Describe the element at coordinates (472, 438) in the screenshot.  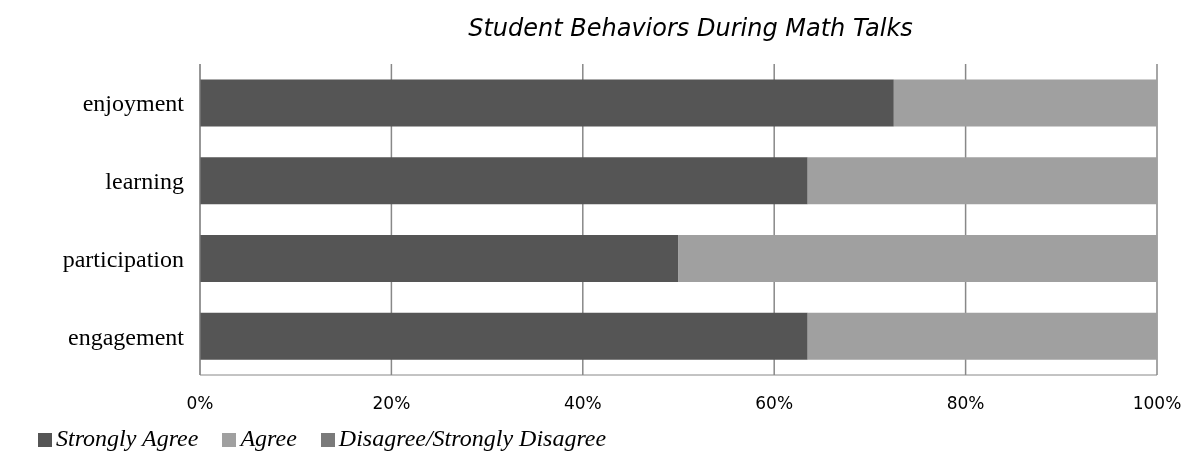
I see `legend-label: Disagree/Strongly Disagree` at that location.